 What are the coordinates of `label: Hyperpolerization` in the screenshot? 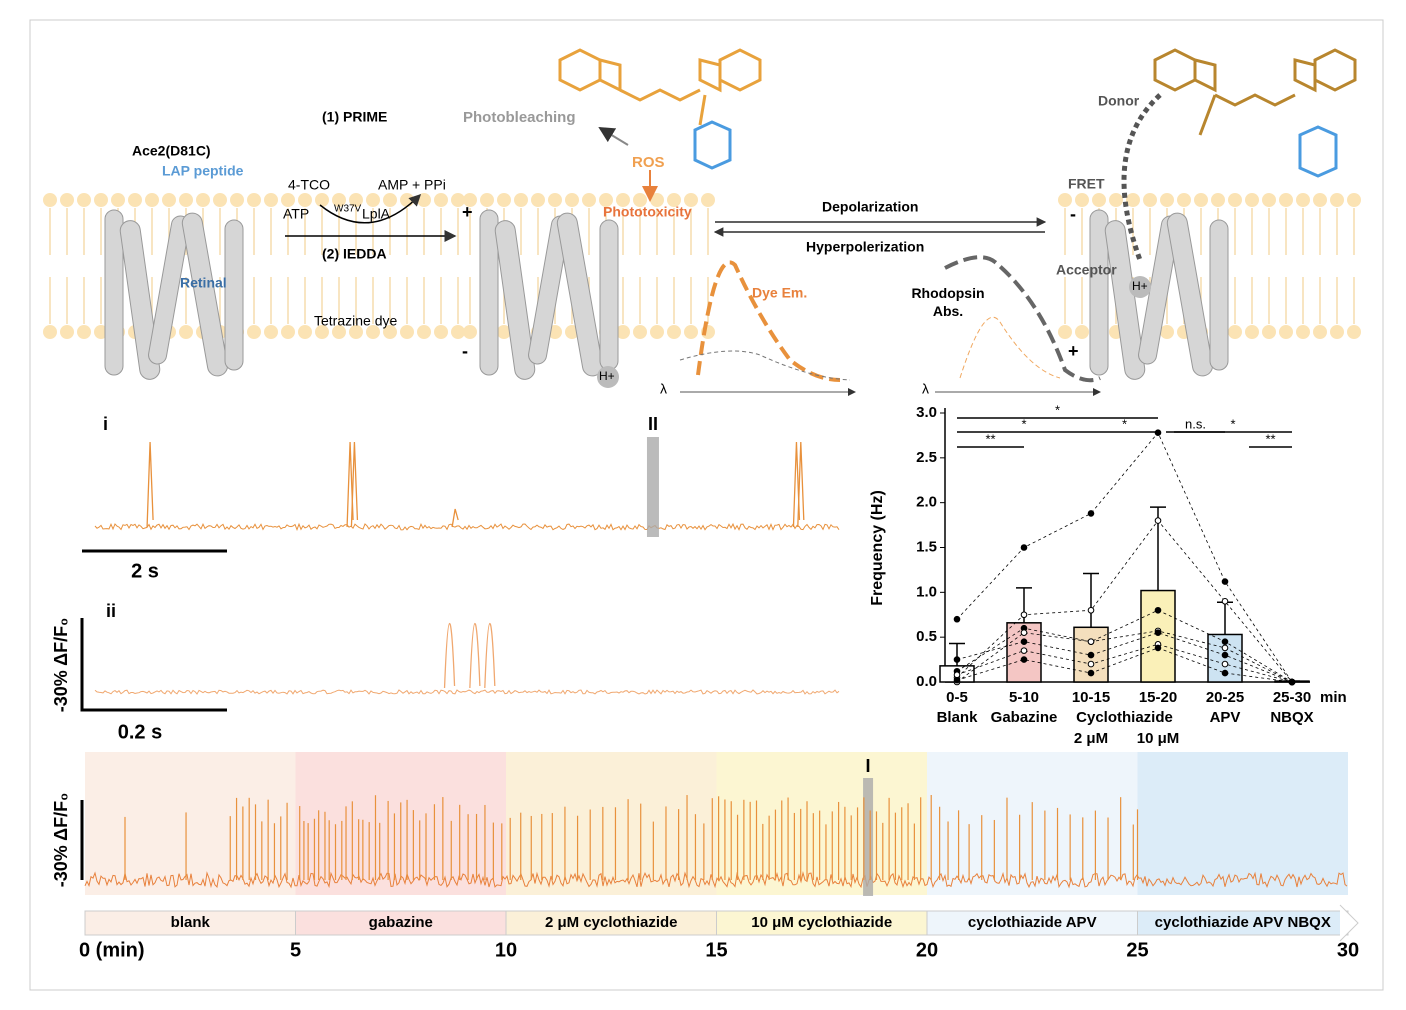 It's located at (865, 247).